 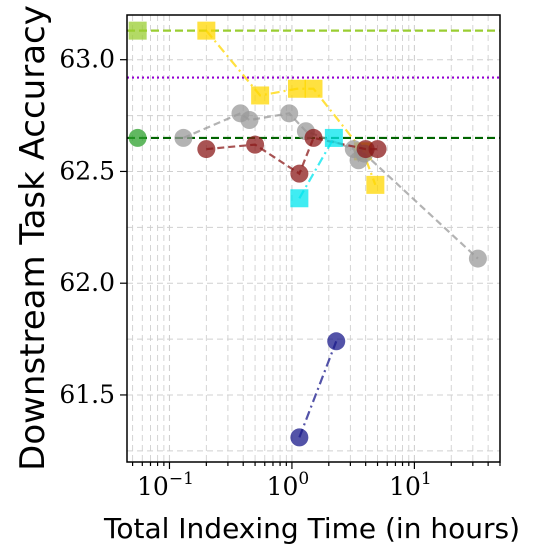 What do you see at coordinates (87, 394) in the screenshot?
I see `y-tick-label: 61.5` at bounding box center [87, 394].